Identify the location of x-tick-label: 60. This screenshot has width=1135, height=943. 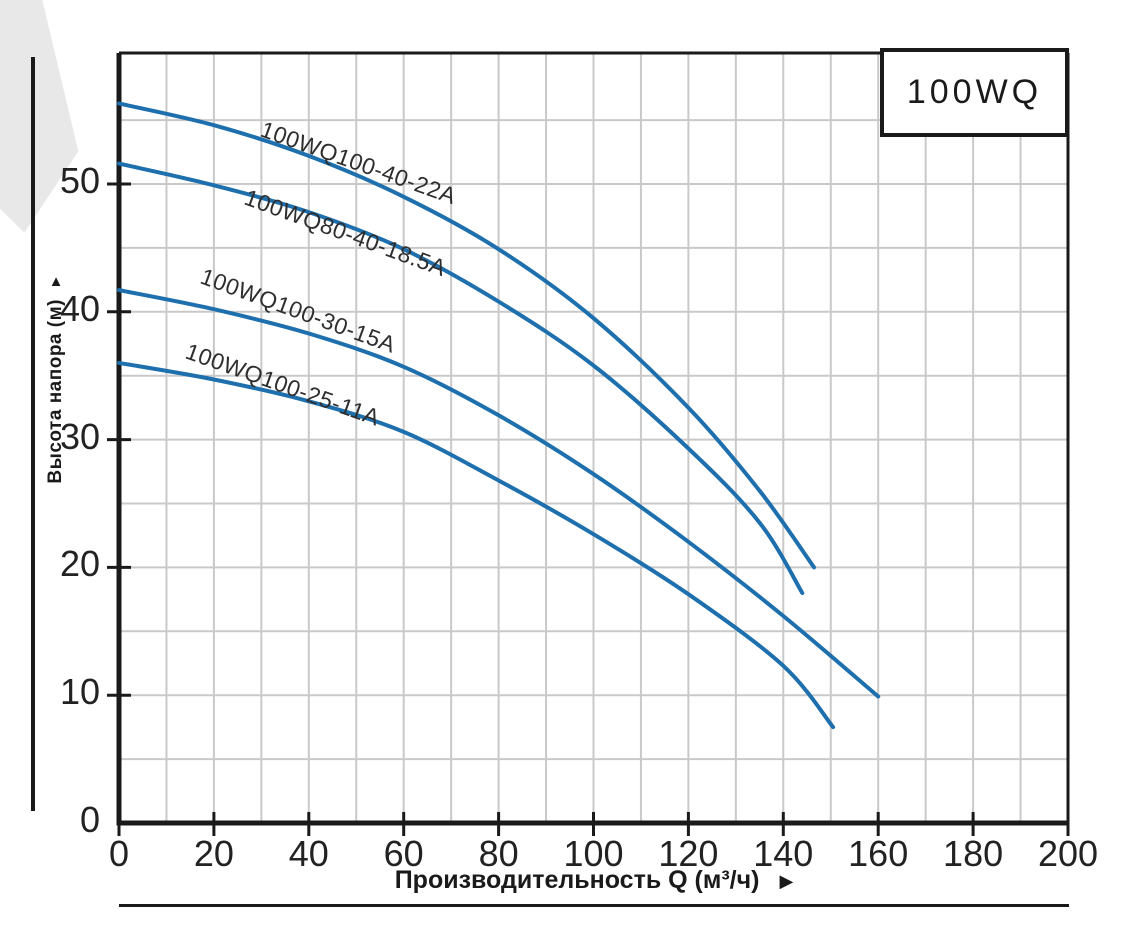
(403, 853).